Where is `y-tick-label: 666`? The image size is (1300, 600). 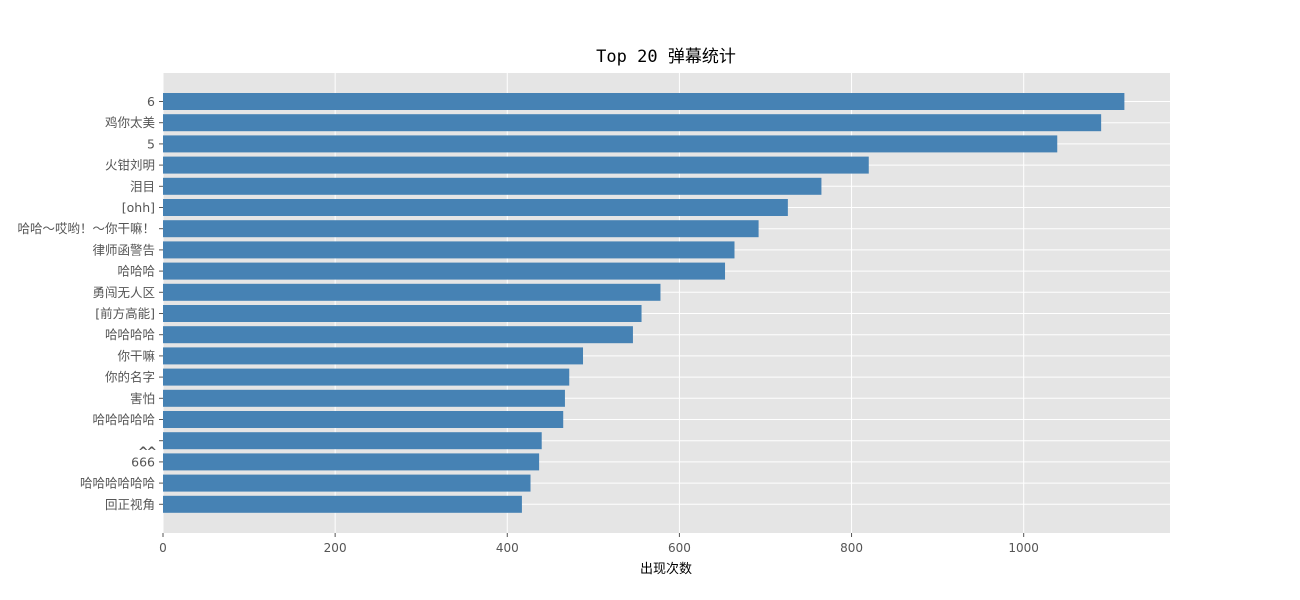 y-tick-label: 666 is located at coordinates (143, 461).